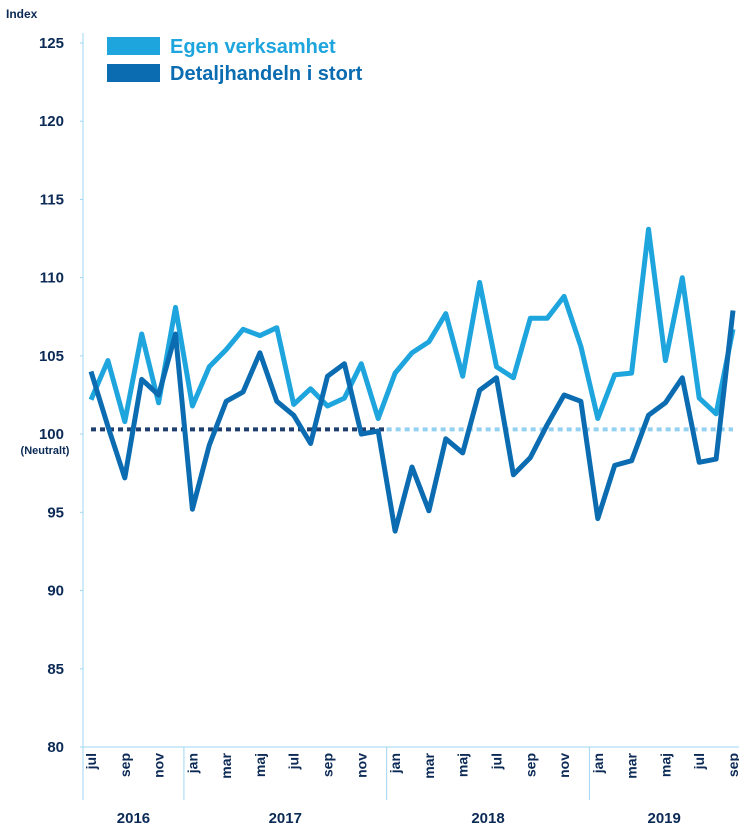 Image resolution: width=739 pixels, height=829 pixels. Describe the element at coordinates (253, 47) in the screenshot. I see `legend-label: Egen verksamhet` at that location.